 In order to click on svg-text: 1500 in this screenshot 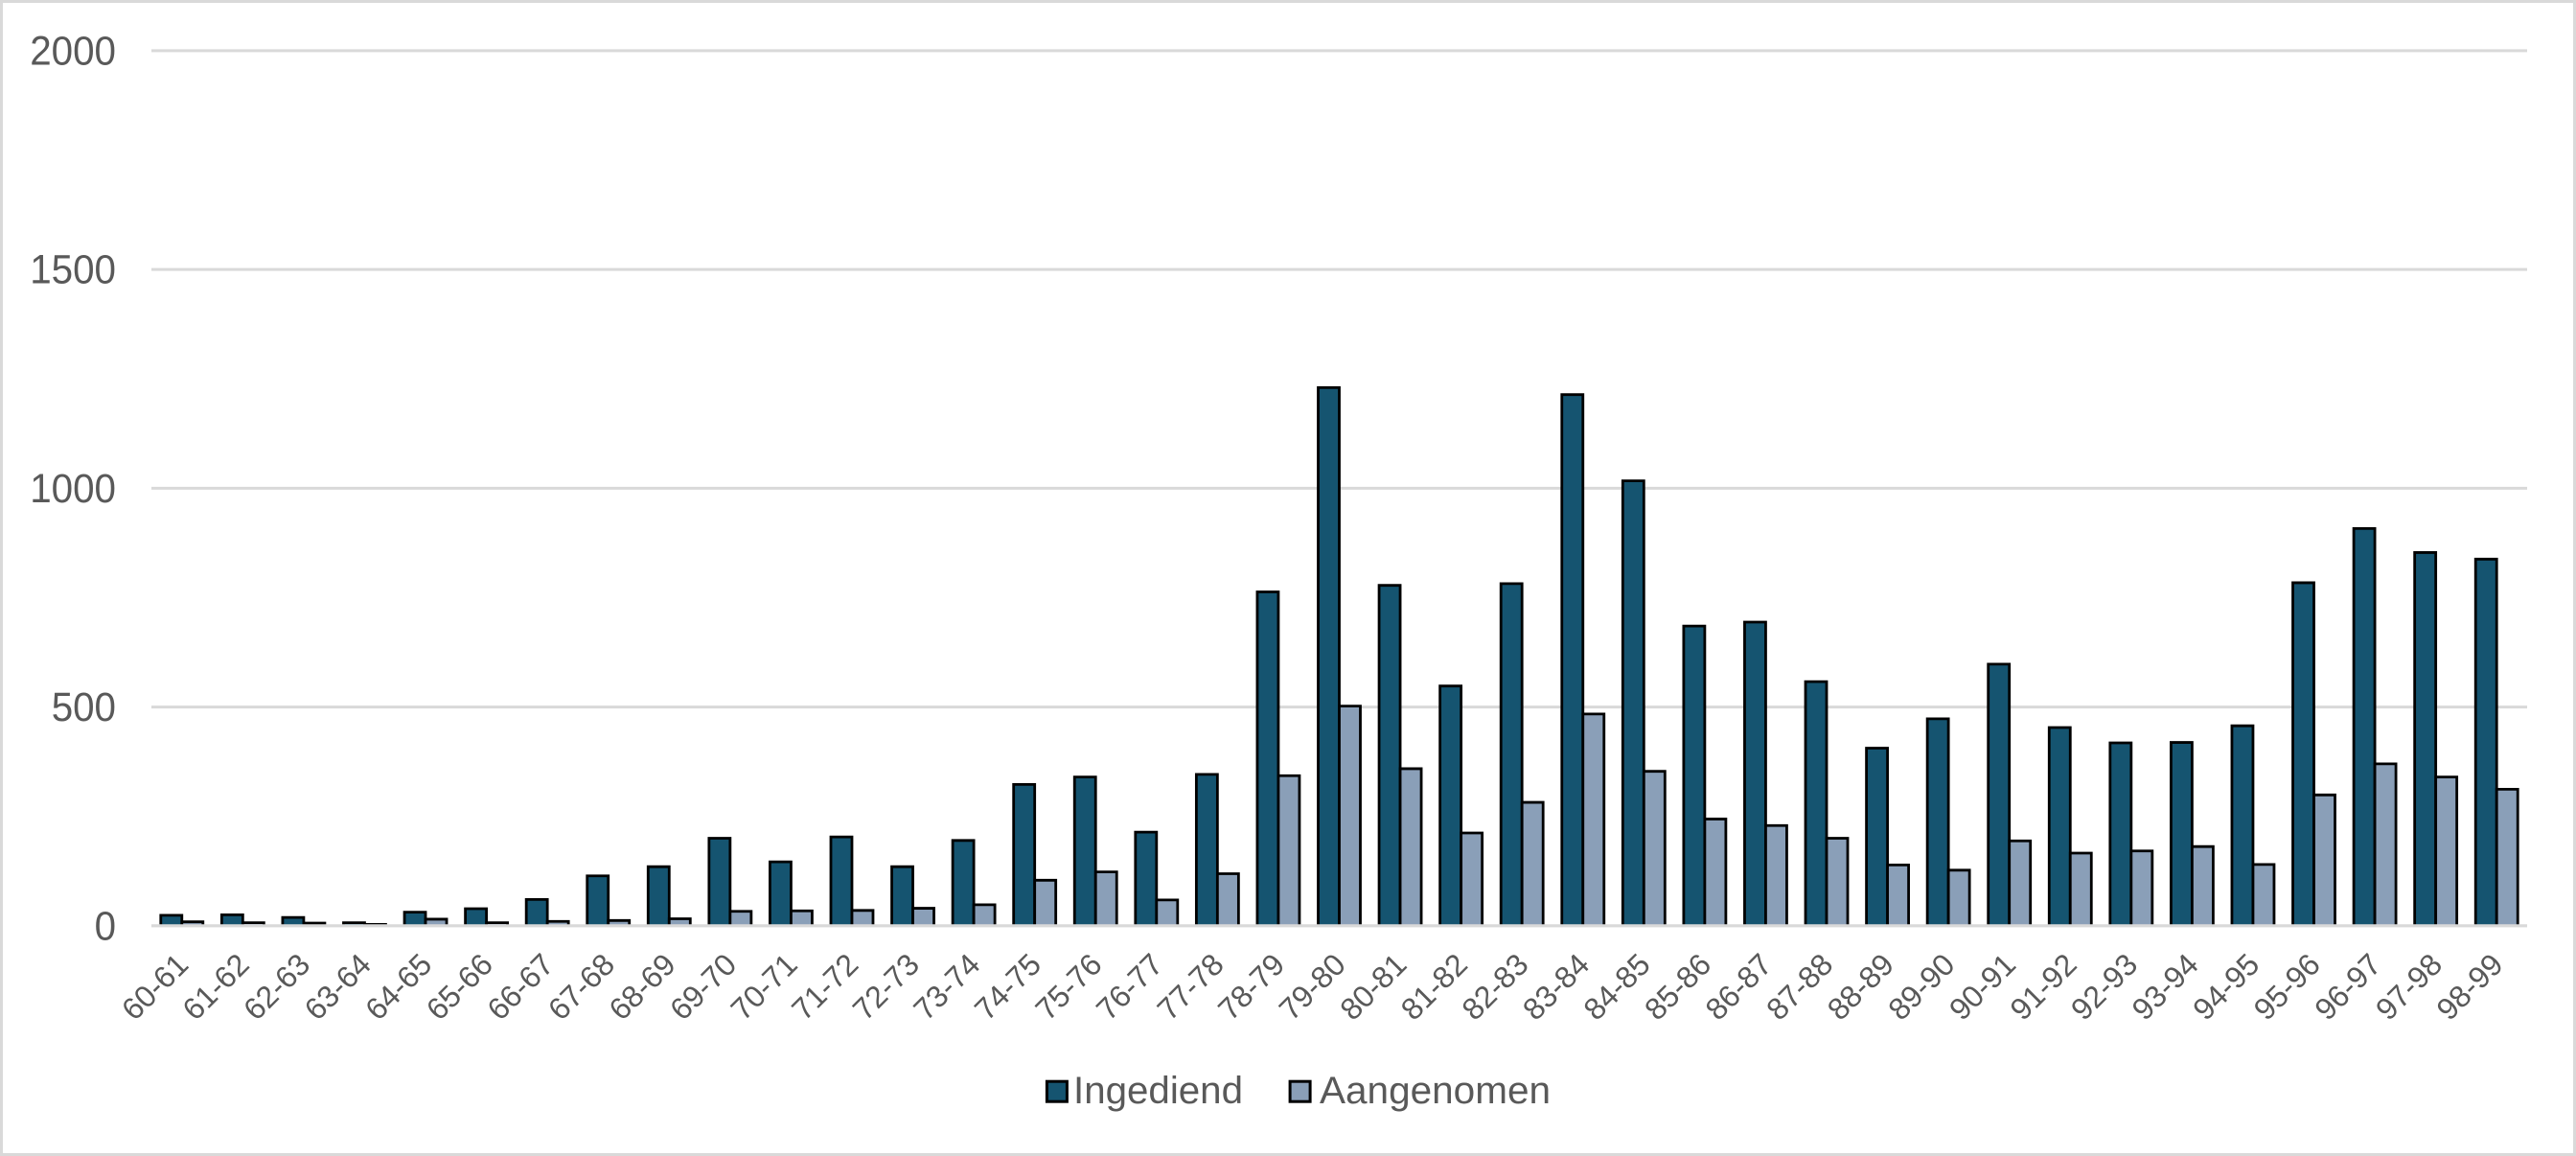, I will do `click(73, 270)`.